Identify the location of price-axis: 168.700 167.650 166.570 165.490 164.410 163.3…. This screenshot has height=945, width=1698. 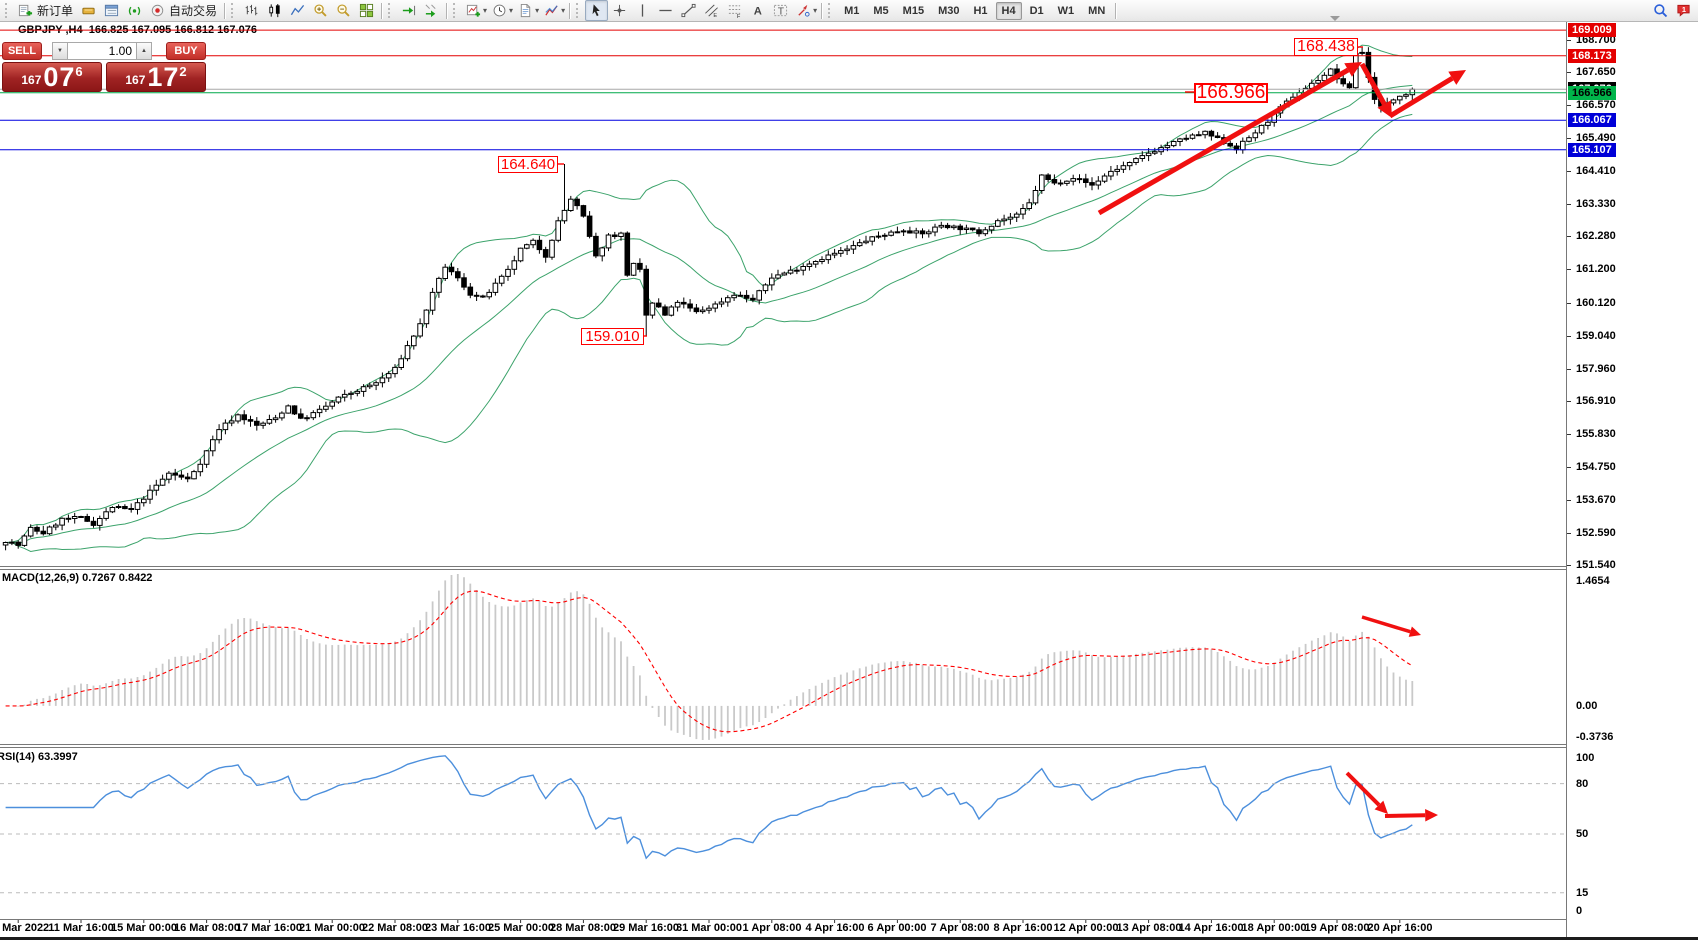
(1632, 479).